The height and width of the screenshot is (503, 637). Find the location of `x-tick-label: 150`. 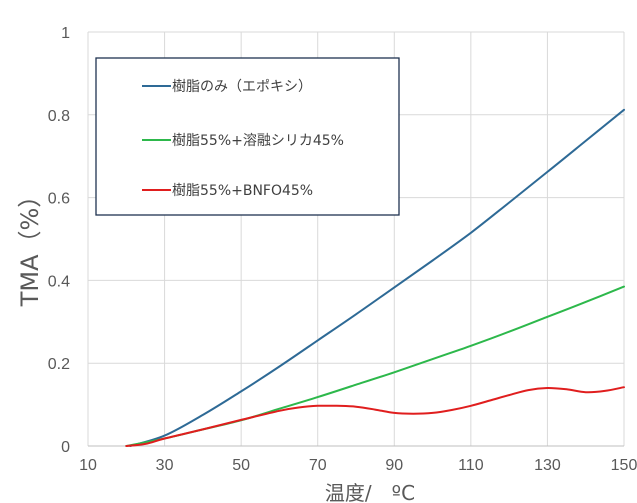

x-tick-label: 150 is located at coordinates (624, 465).